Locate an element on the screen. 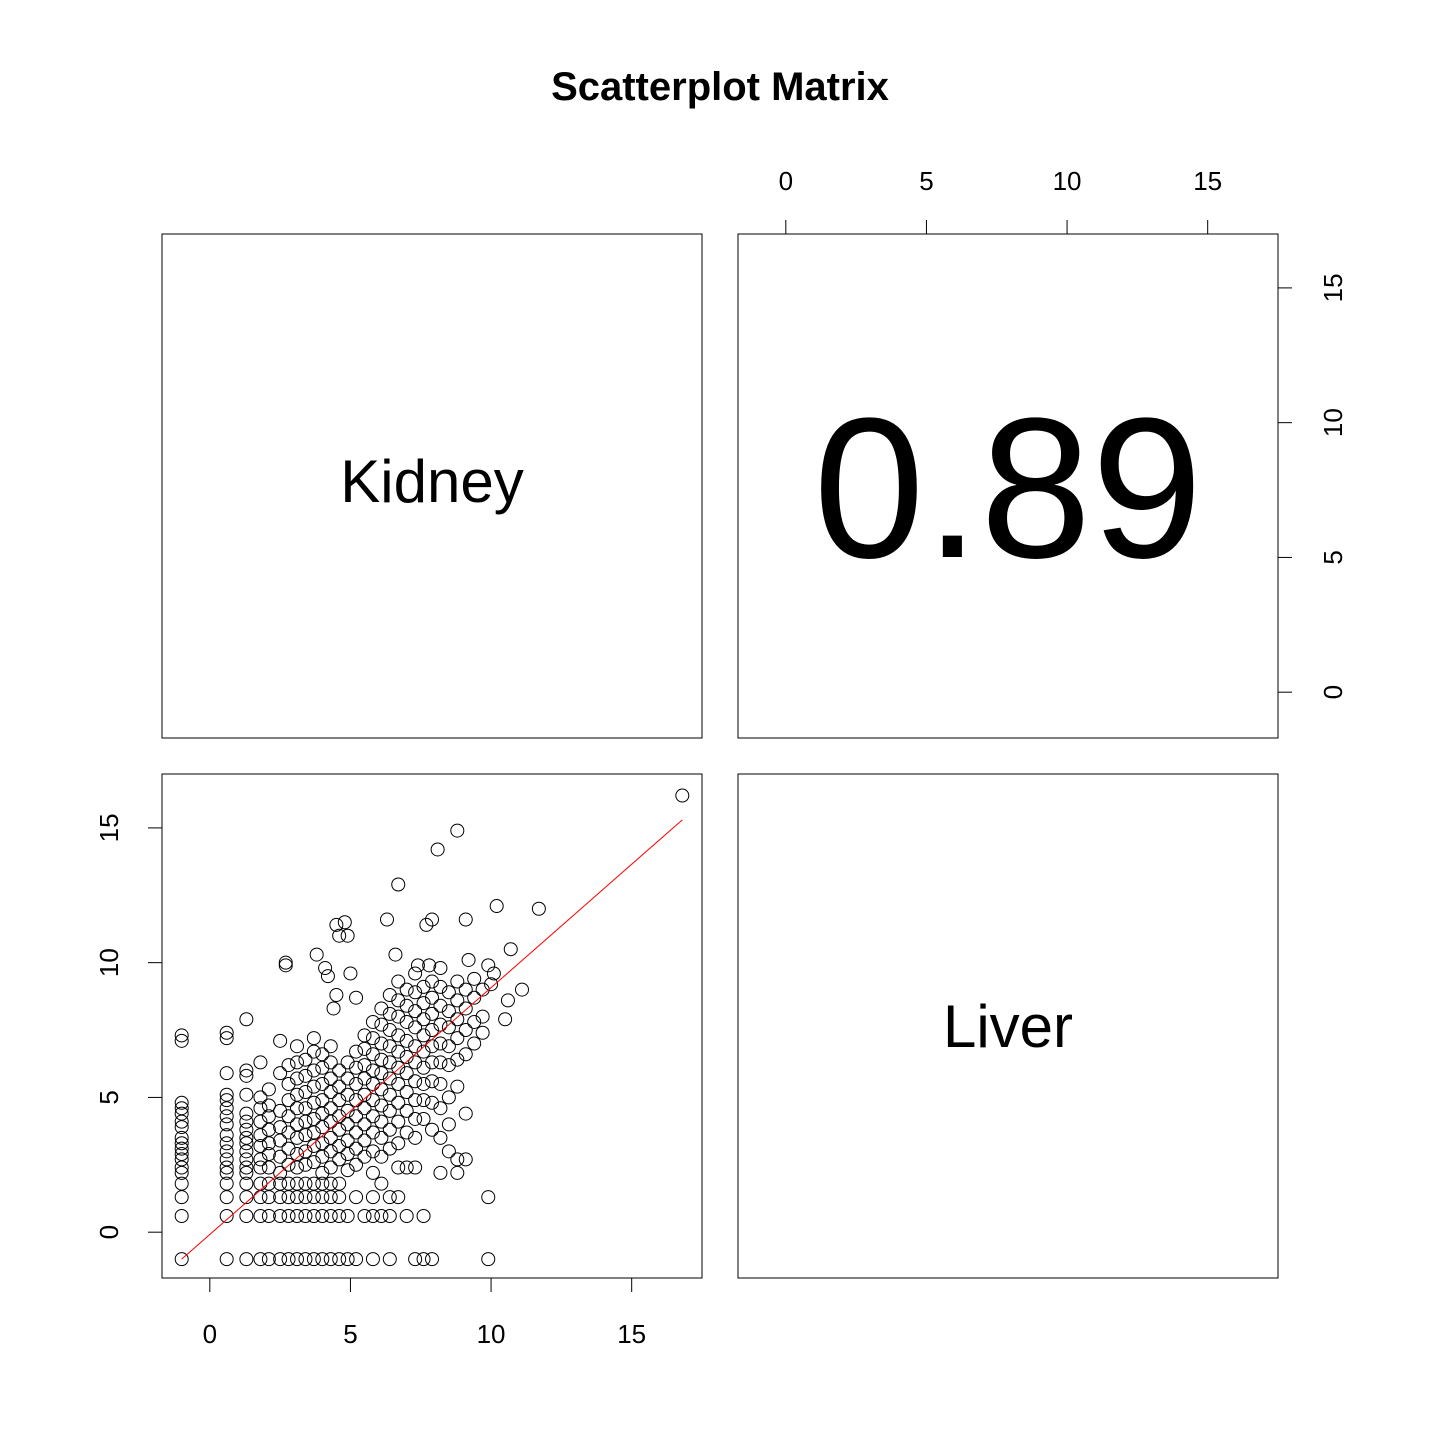  x-axis-bottom: 0 5 10 15 is located at coordinates (425, 1313).